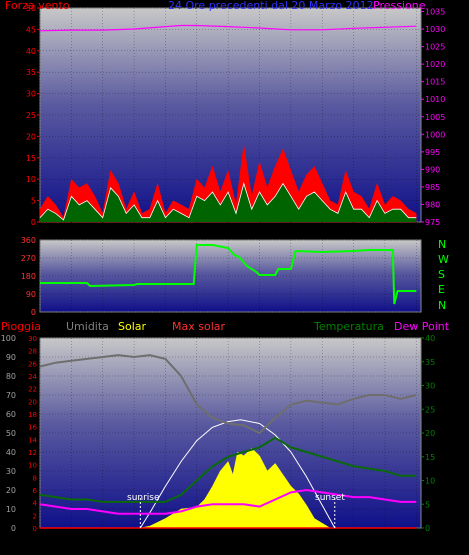 The image size is (469, 555). Describe the element at coordinates (32, 440) in the screenshot. I see `rain-tick-label: 14` at that location.